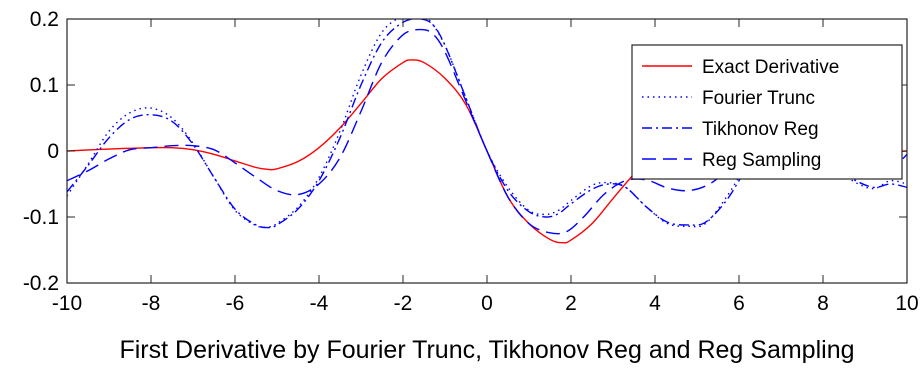 The height and width of the screenshot is (369, 923). I want to click on x-tick-label: 4, so click(655, 303).